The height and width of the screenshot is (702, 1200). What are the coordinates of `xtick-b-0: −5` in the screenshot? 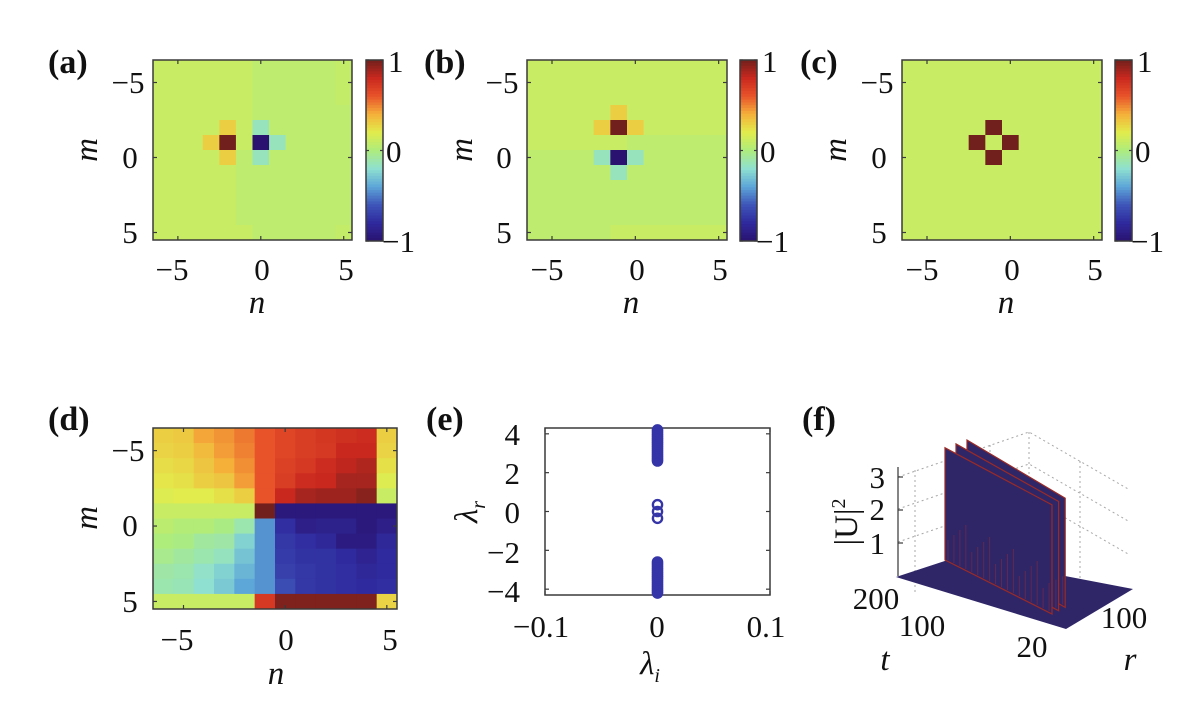 It's located at (547, 269).